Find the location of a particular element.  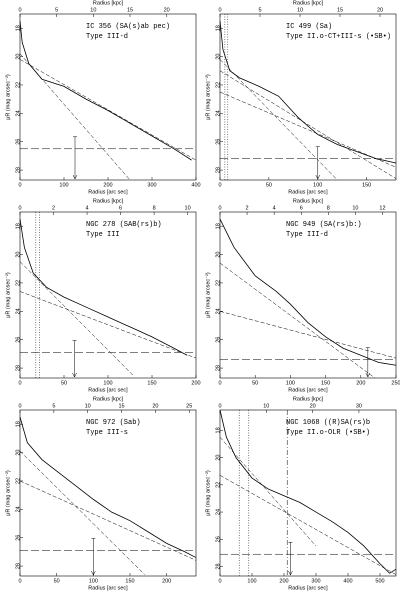

panel-title: IC 356 (SA(s)ab pec) is located at coordinates (128, 27).